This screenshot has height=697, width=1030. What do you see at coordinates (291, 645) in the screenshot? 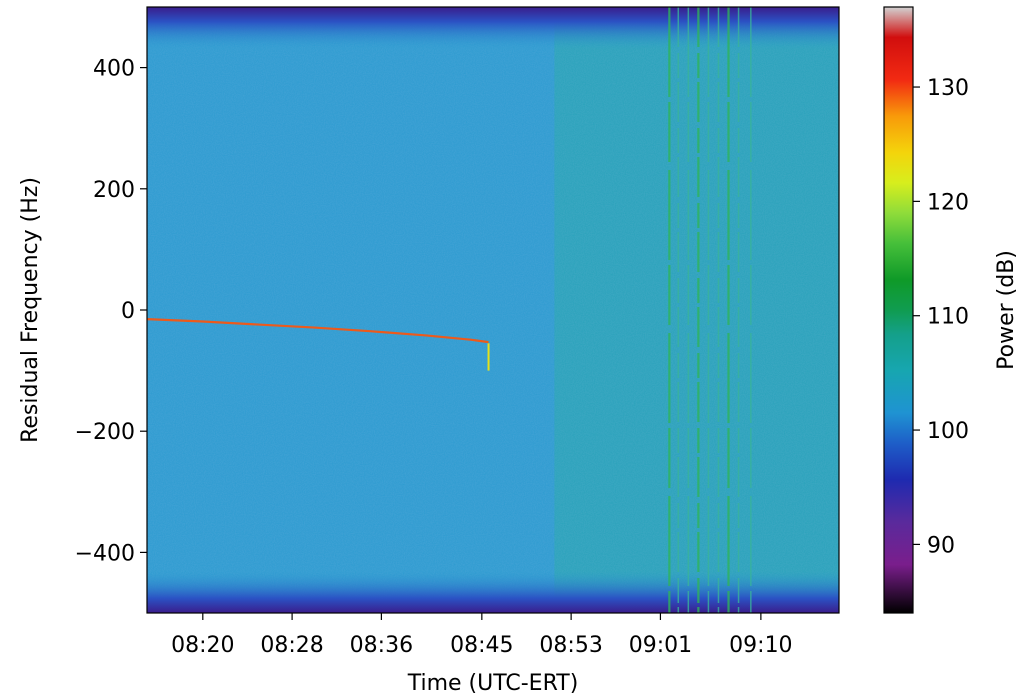
I see `x-tick-label: 08:28` at bounding box center [291, 645].